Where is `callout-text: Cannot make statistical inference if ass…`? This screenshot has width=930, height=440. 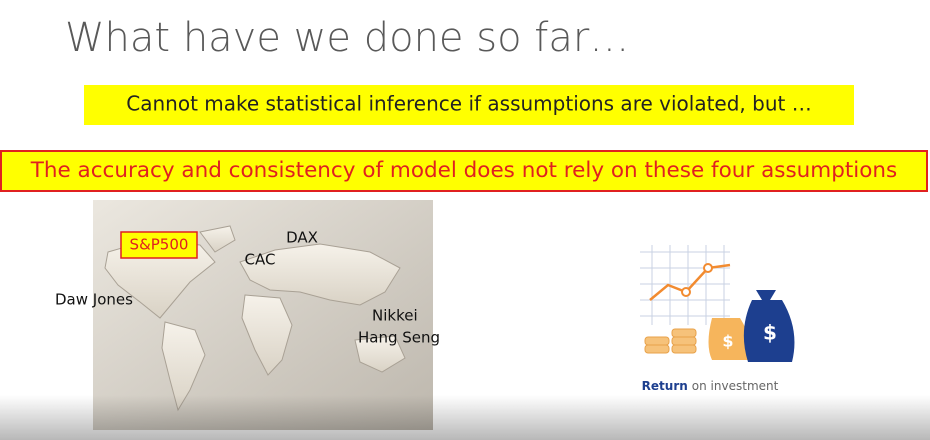 callout-text: Cannot make statistical inference if ass… is located at coordinates (468, 104).